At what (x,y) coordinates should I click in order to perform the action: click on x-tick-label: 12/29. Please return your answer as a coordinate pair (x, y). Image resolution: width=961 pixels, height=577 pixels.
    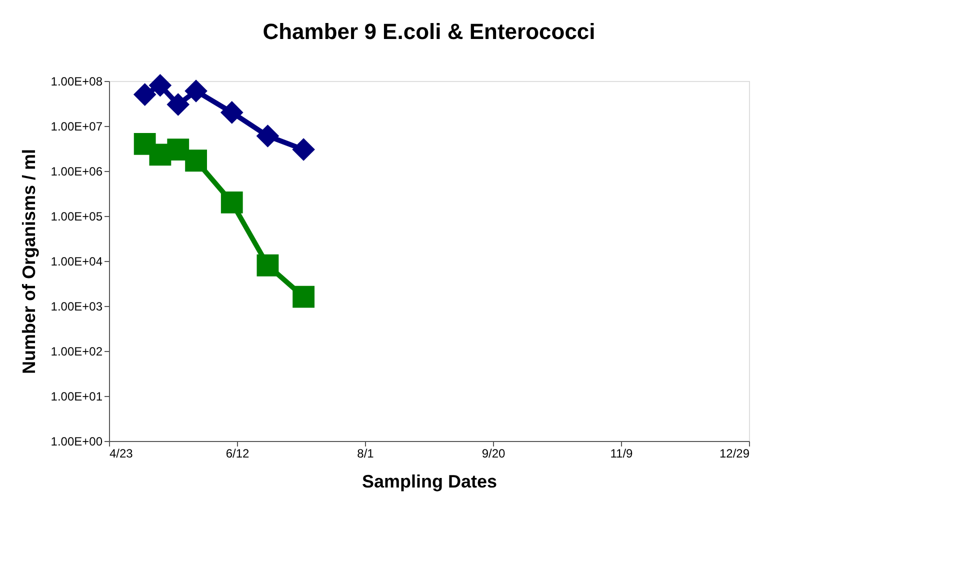
    Looking at the image, I should click on (734, 453).